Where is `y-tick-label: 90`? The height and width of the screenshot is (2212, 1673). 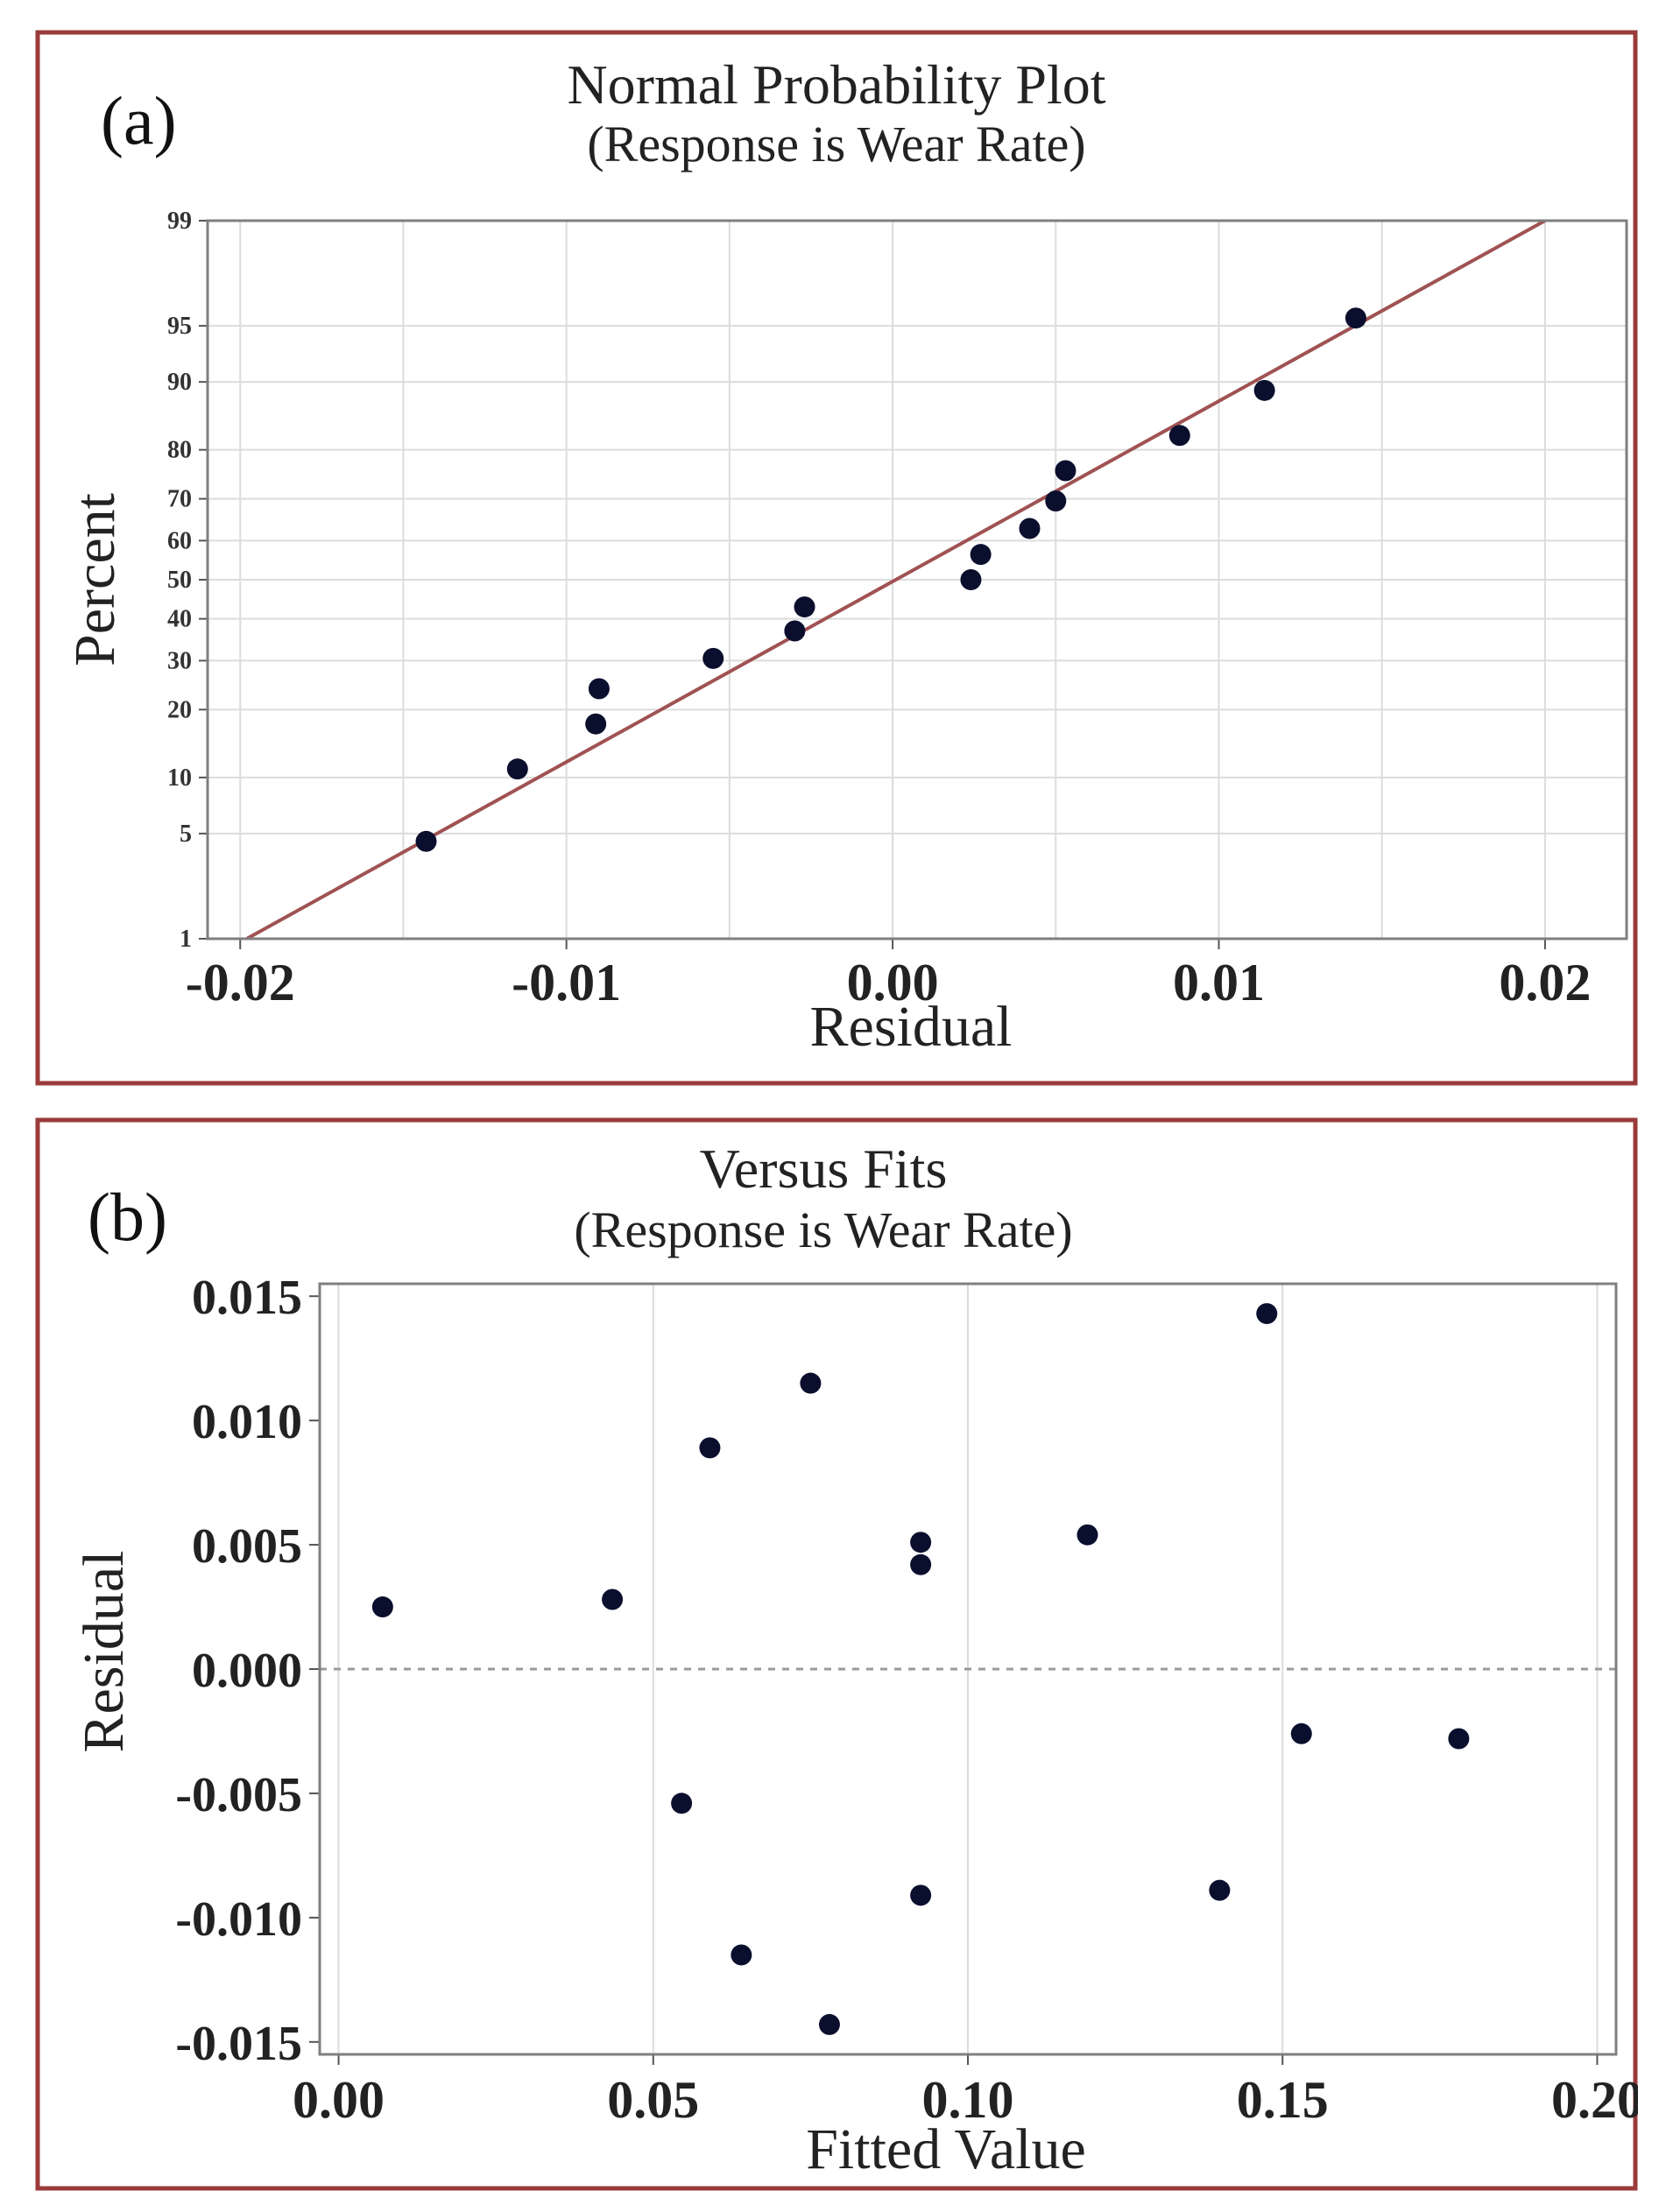 y-tick-label: 90 is located at coordinates (179, 382).